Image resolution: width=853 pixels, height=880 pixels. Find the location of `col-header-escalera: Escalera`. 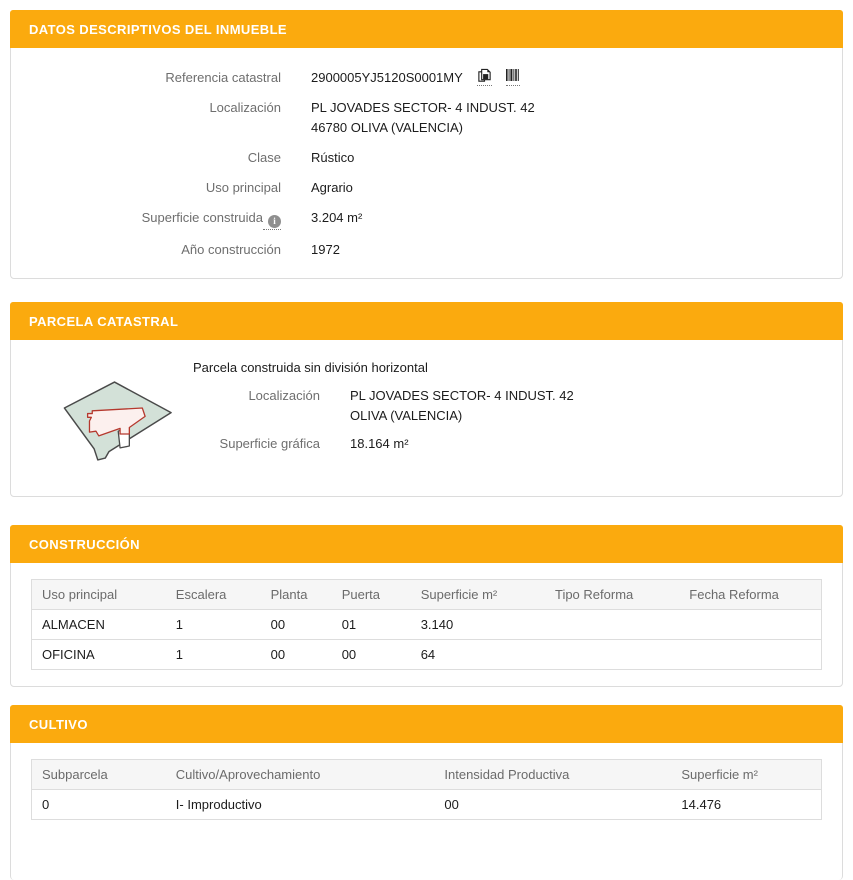

col-header-escalera: Escalera is located at coordinates (213, 594).